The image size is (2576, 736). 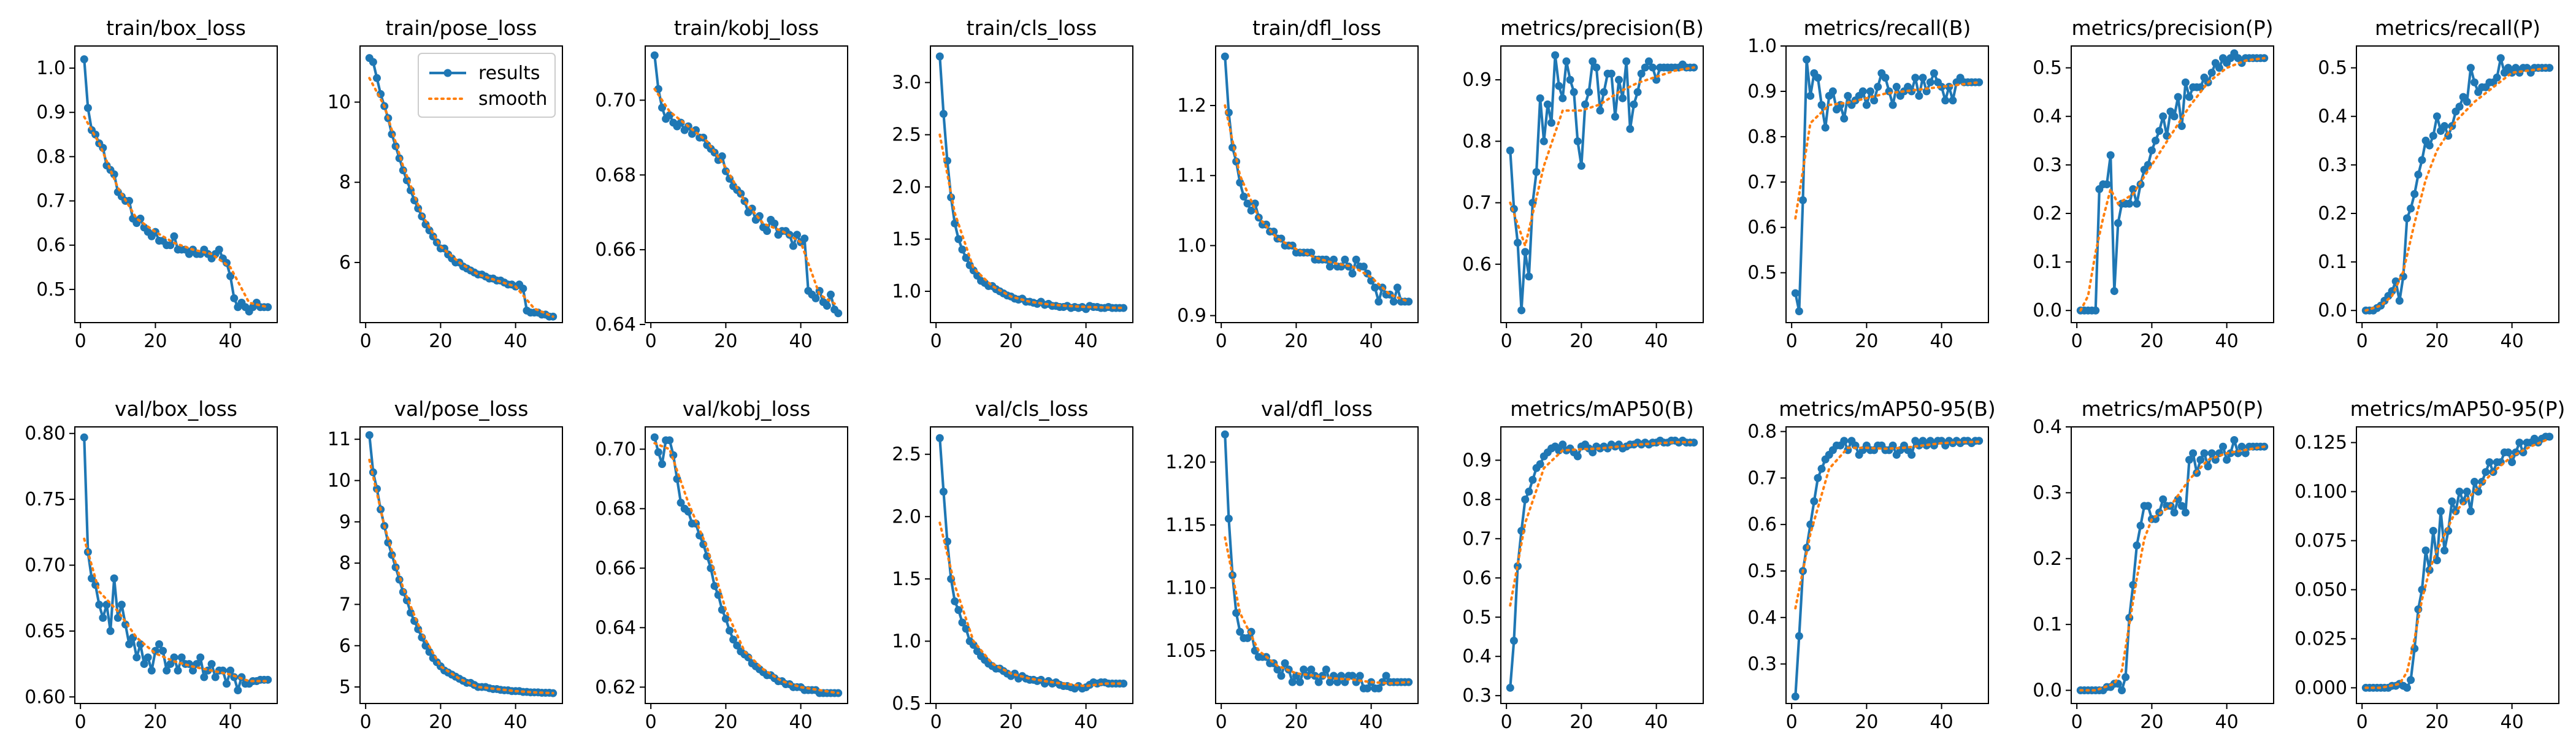 What do you see at coordinates (2332, 262) in the screenshot?
I see `y-tick-label: 0.1` at bounding box center [2332, 262].